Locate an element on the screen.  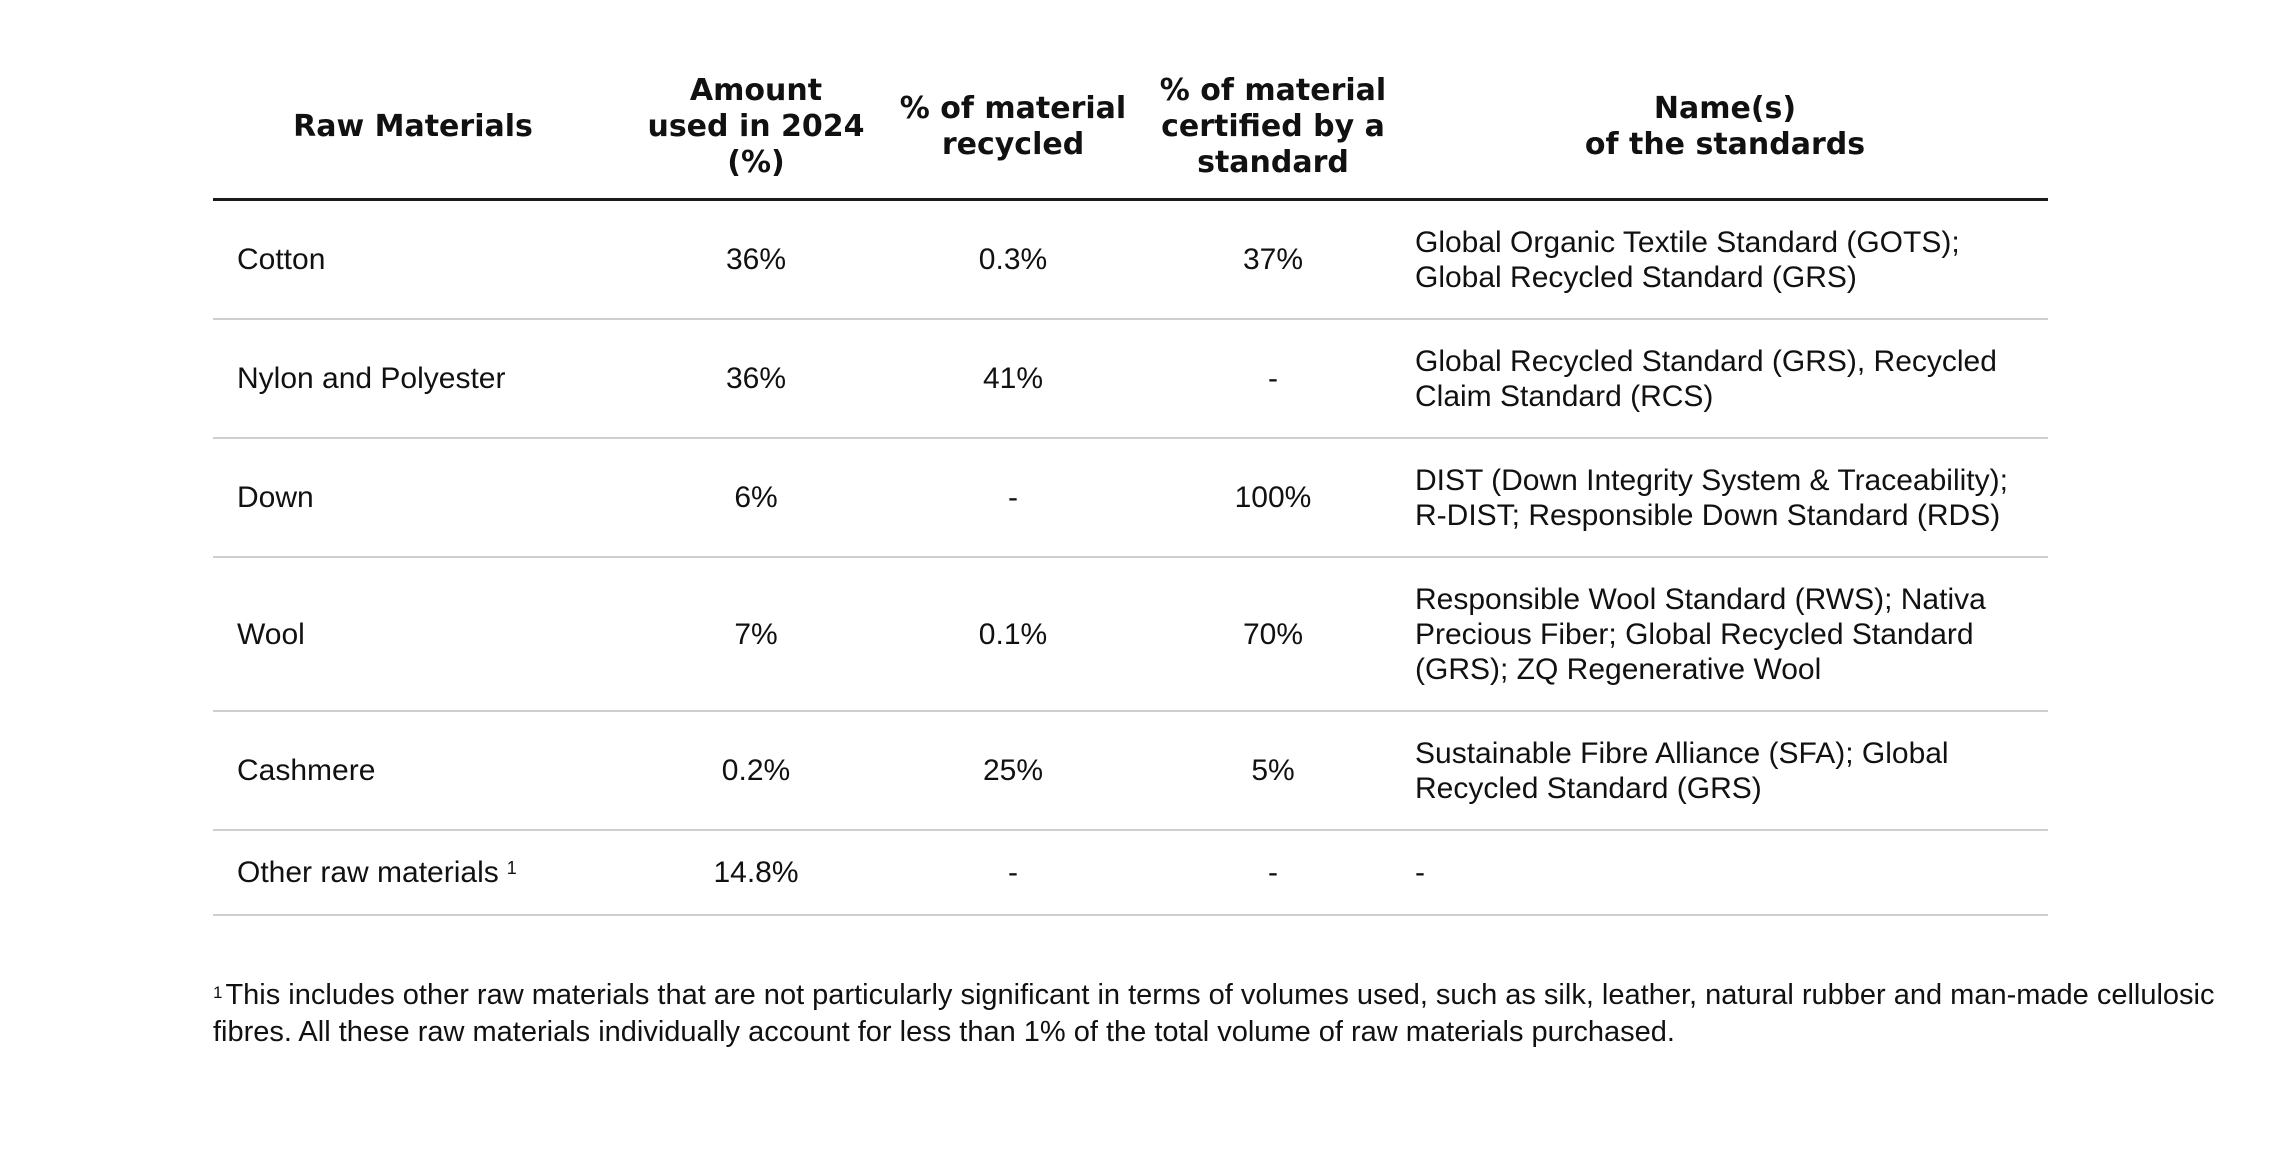
header-percent-recycled: % of material recycled is located at coordinates (1013, 126).